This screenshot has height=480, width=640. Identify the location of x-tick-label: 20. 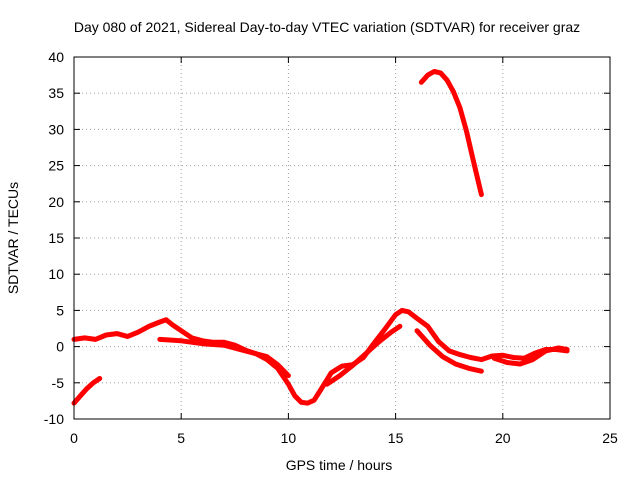
(503, 438).